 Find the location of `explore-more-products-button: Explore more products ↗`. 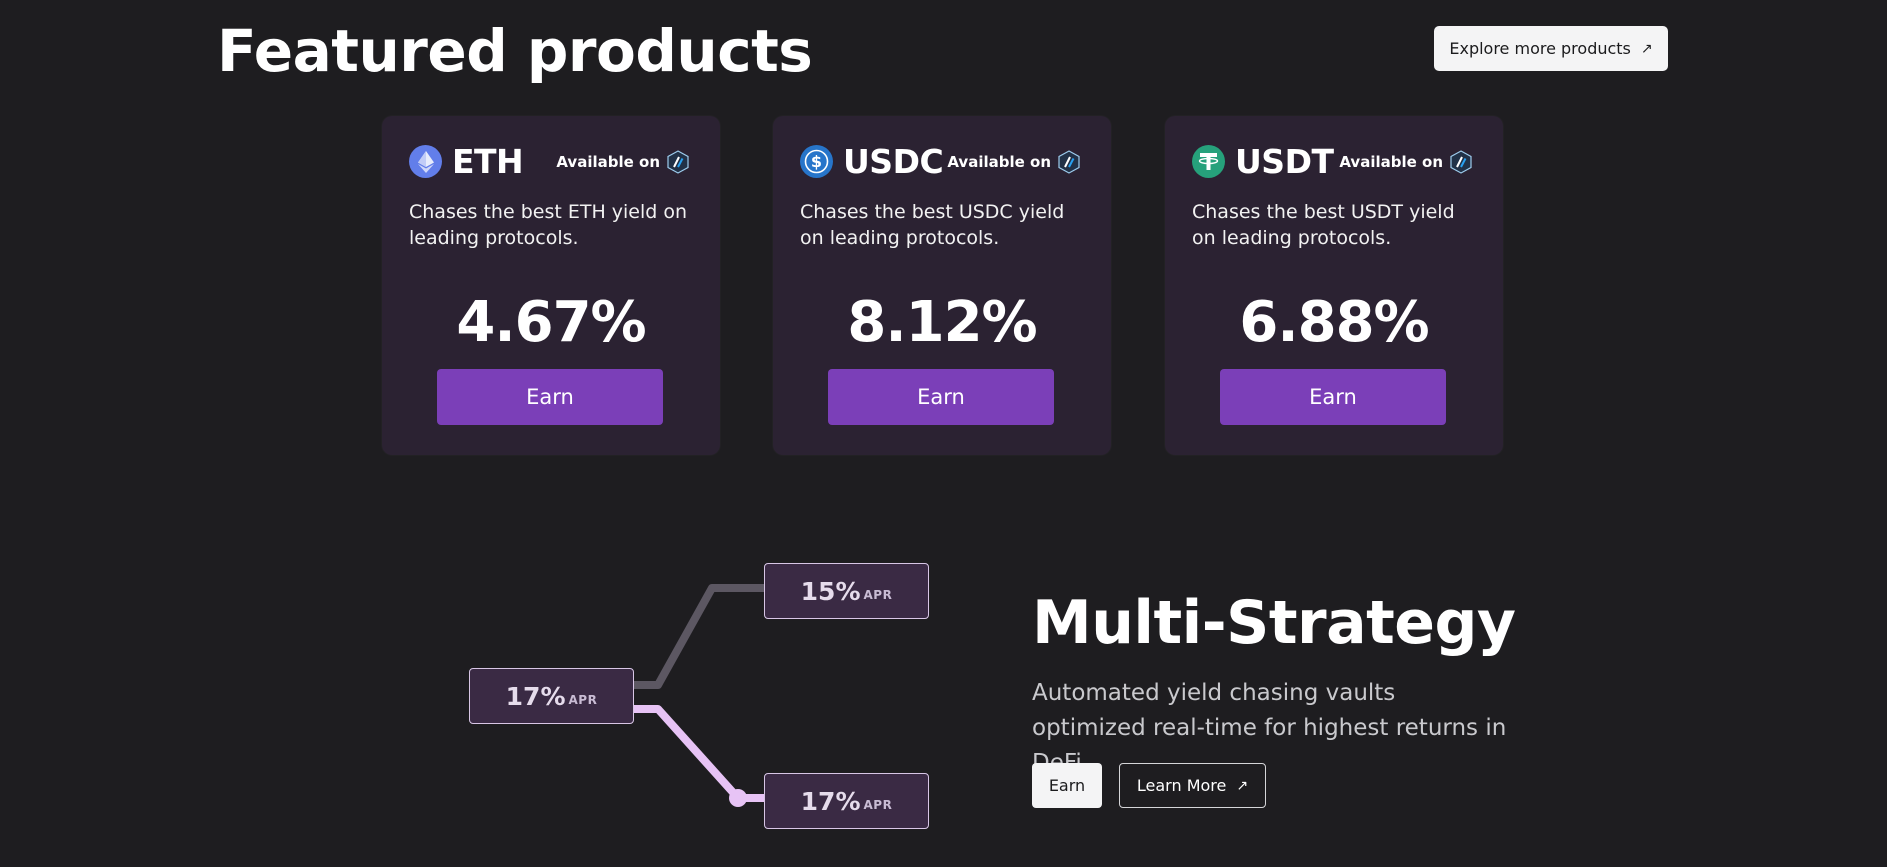

explore-more-products-button: Explore more products ↗ is located at coordinates (1551, 48).